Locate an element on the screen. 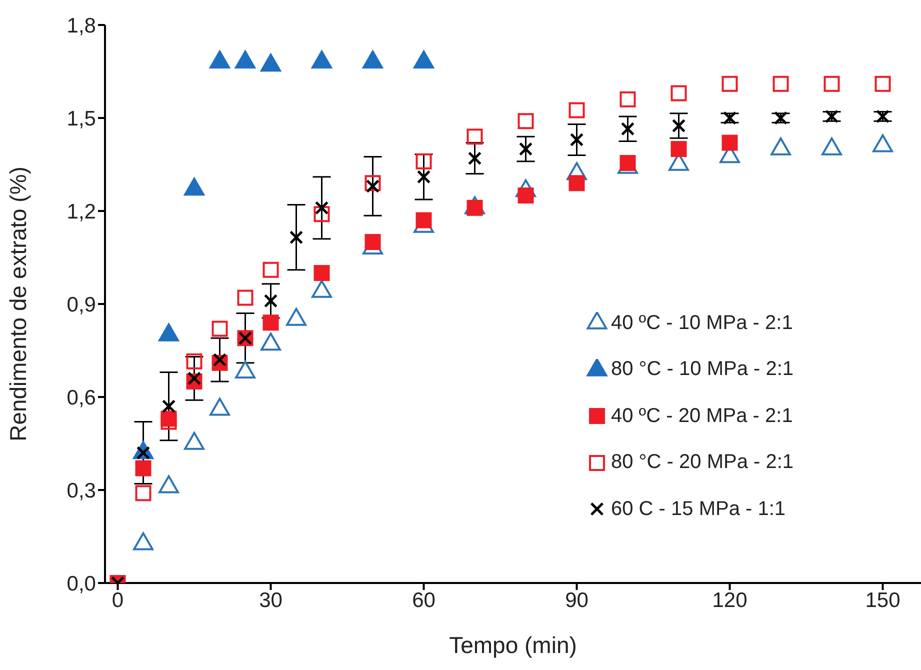 The height and width of the screenshot is (670, 921). legend-label: 40 ºC - 20 MPa - 2:1 is located at coordinates (702, 416).